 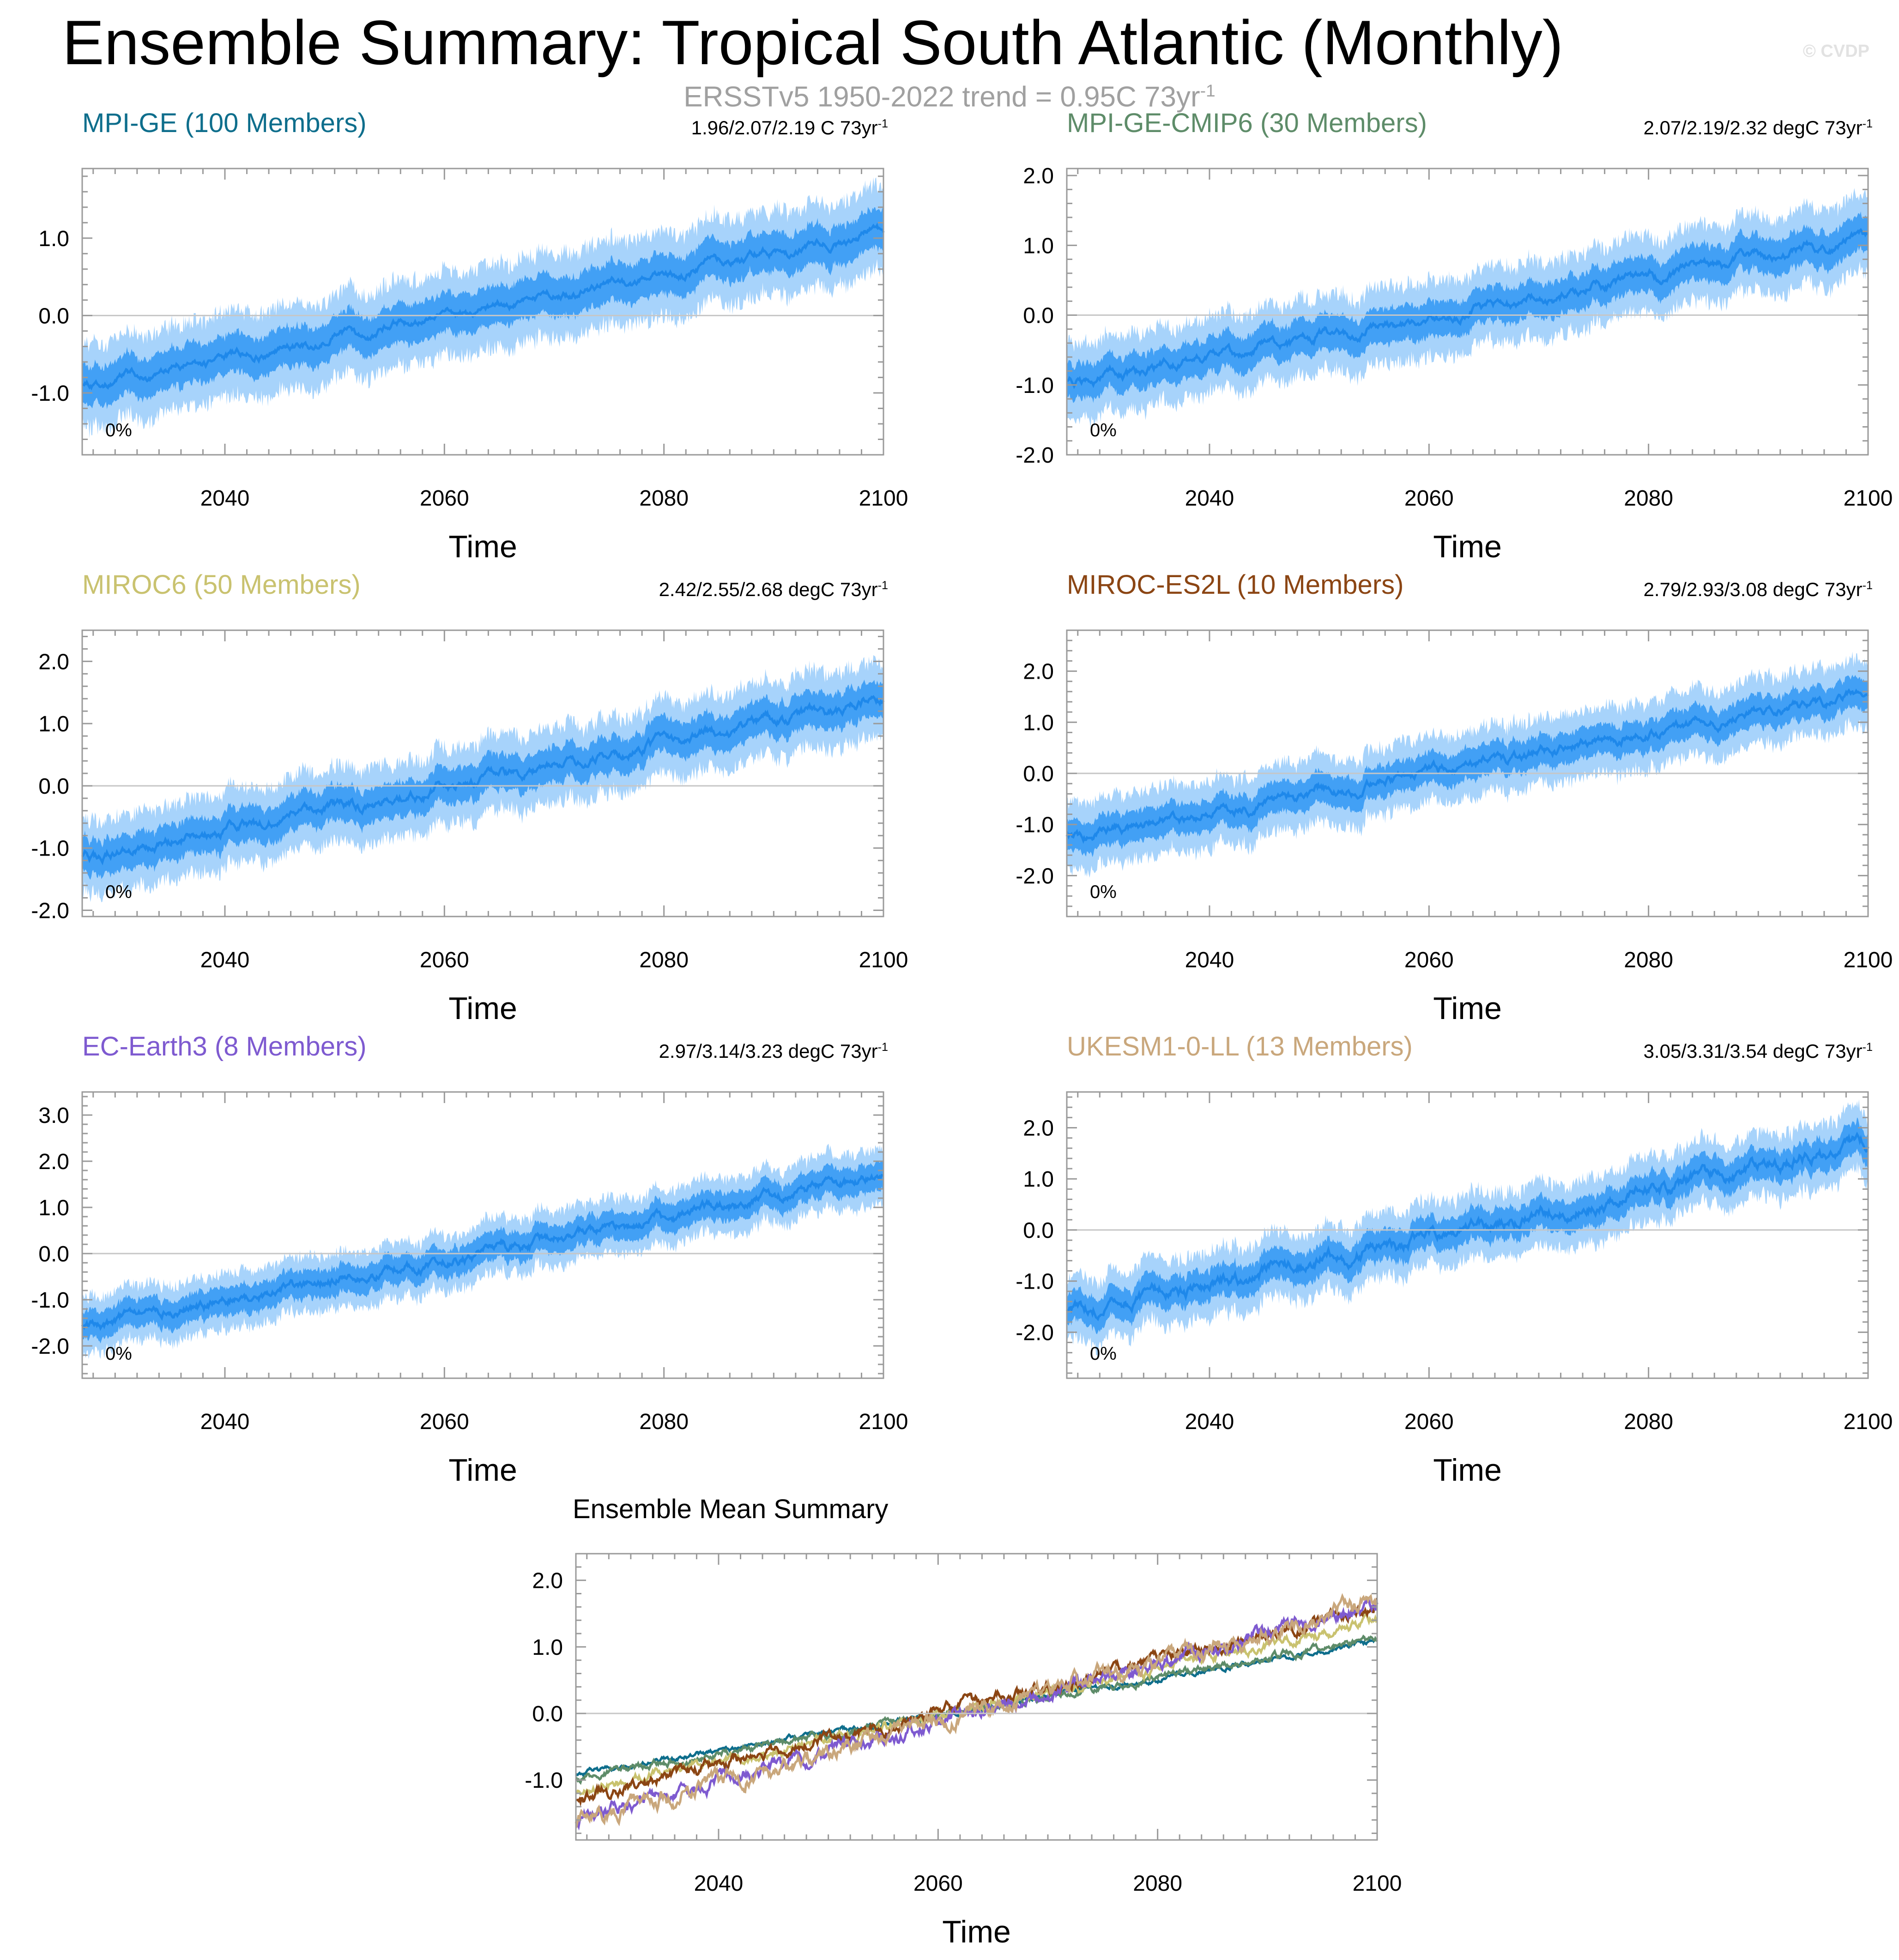 What do you see at coordinates (1035, 825) in the screenshot?
I see `miroc-es2l-y-tick-label: -1.0` at bounding box center [1035, 825].